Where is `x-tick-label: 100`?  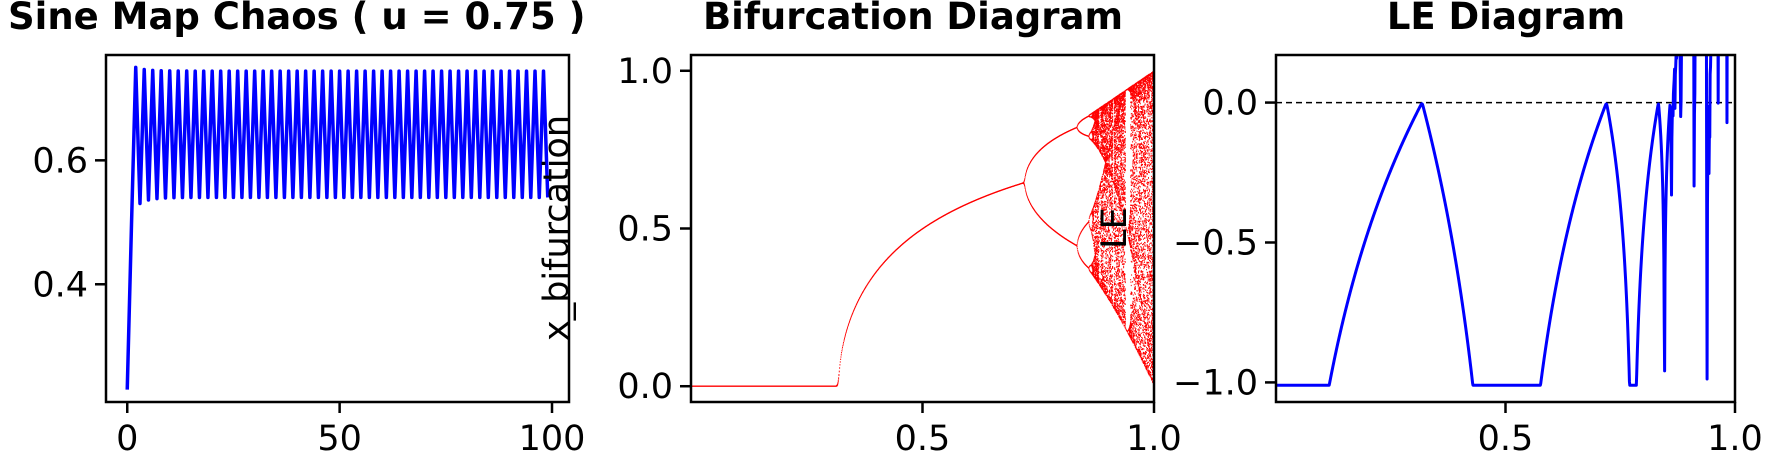 x-tick-label: 100 is located at coordinates (552, 439).